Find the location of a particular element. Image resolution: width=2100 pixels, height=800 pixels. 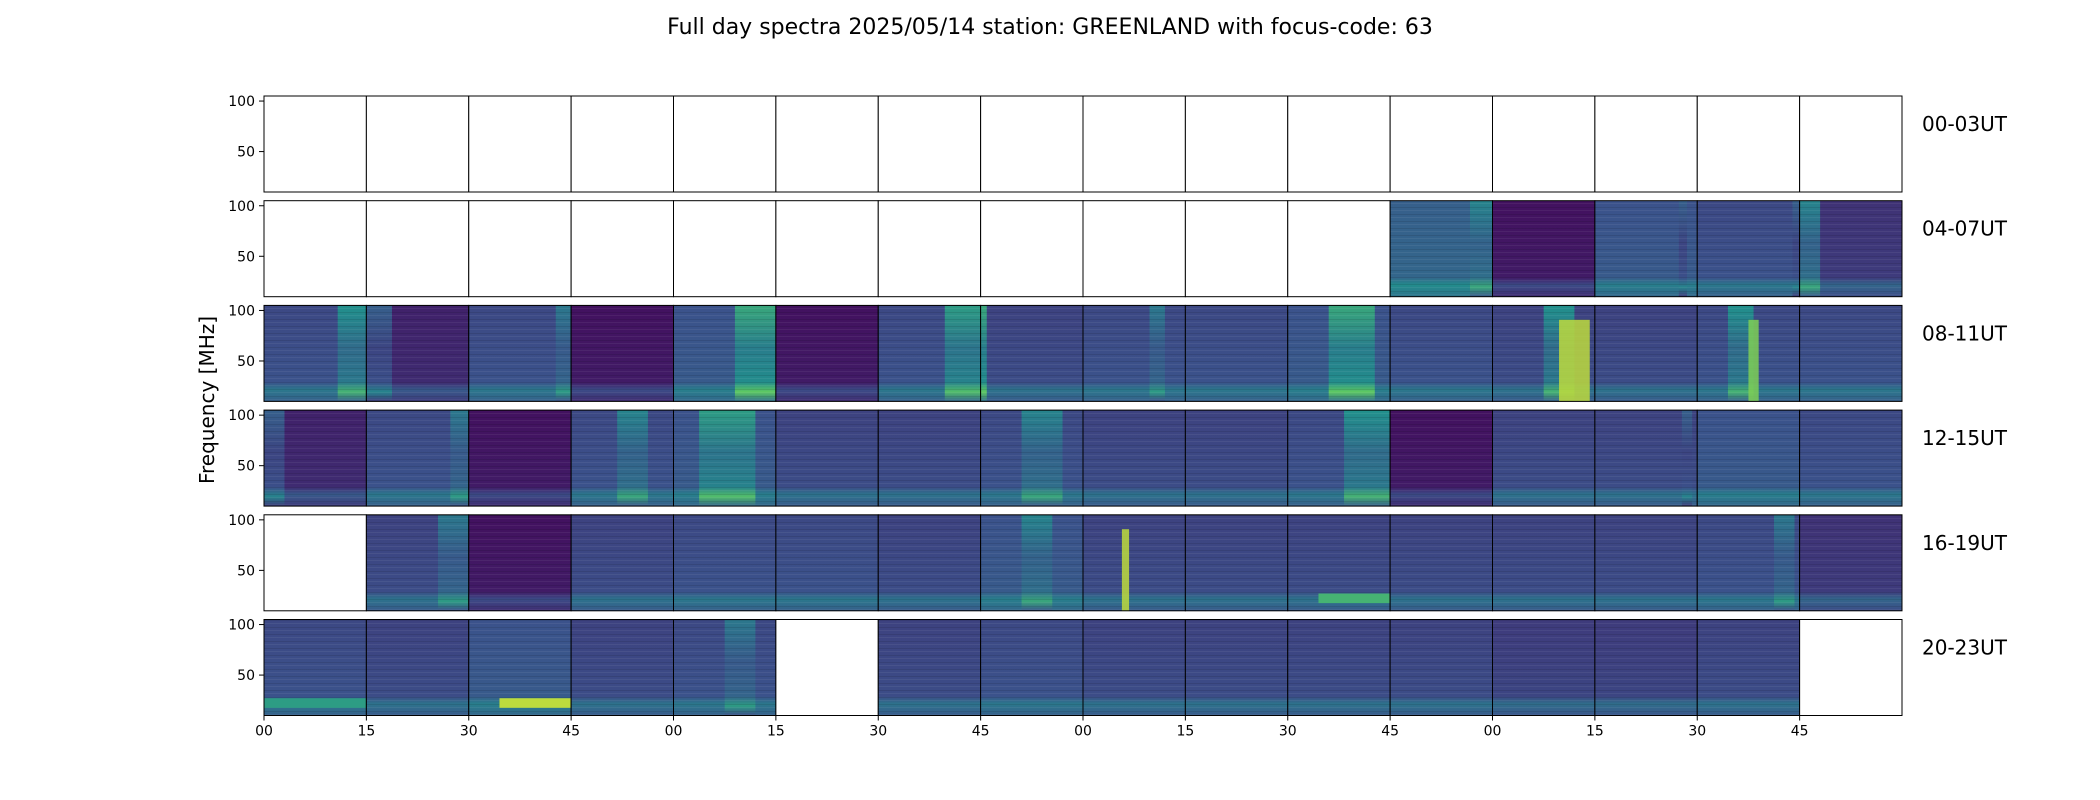

row-time-label: 12-15UT is located at coordinates (1965, 438).